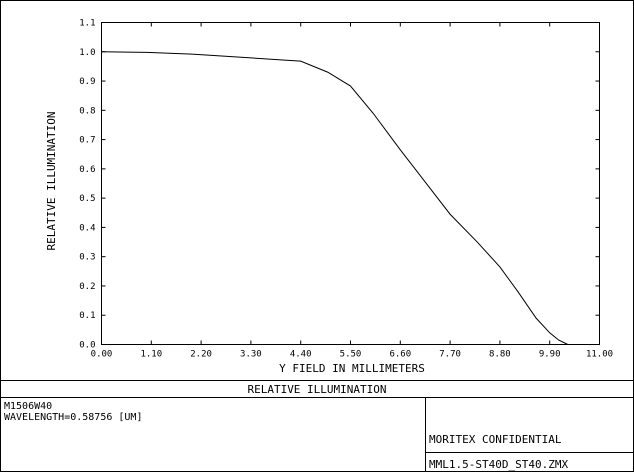 This screenshot has width=634, height=472. I want to click on x-tick-label: 1.10, so click(151, 355).